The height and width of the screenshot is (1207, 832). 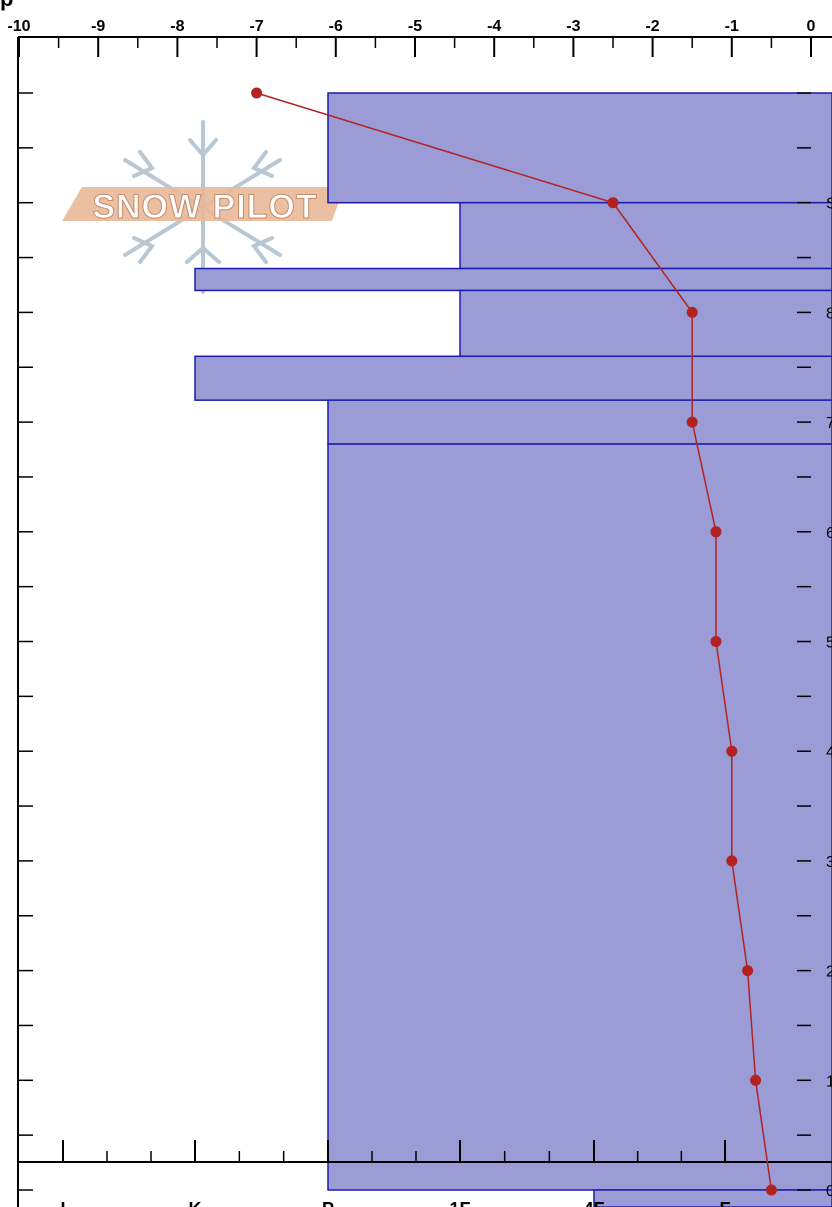 What do you see at coordinates (829, 972) in the screenshot?
I see `right-axis-label: 2` at bounding box center [829, 972].